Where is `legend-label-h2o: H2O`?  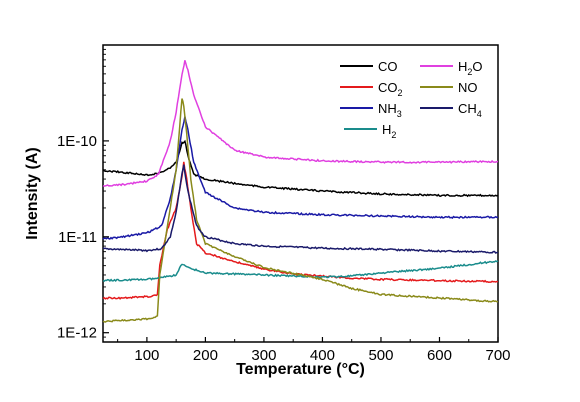
legend-label-h2o: H2O is located at coordinates (470, 68).